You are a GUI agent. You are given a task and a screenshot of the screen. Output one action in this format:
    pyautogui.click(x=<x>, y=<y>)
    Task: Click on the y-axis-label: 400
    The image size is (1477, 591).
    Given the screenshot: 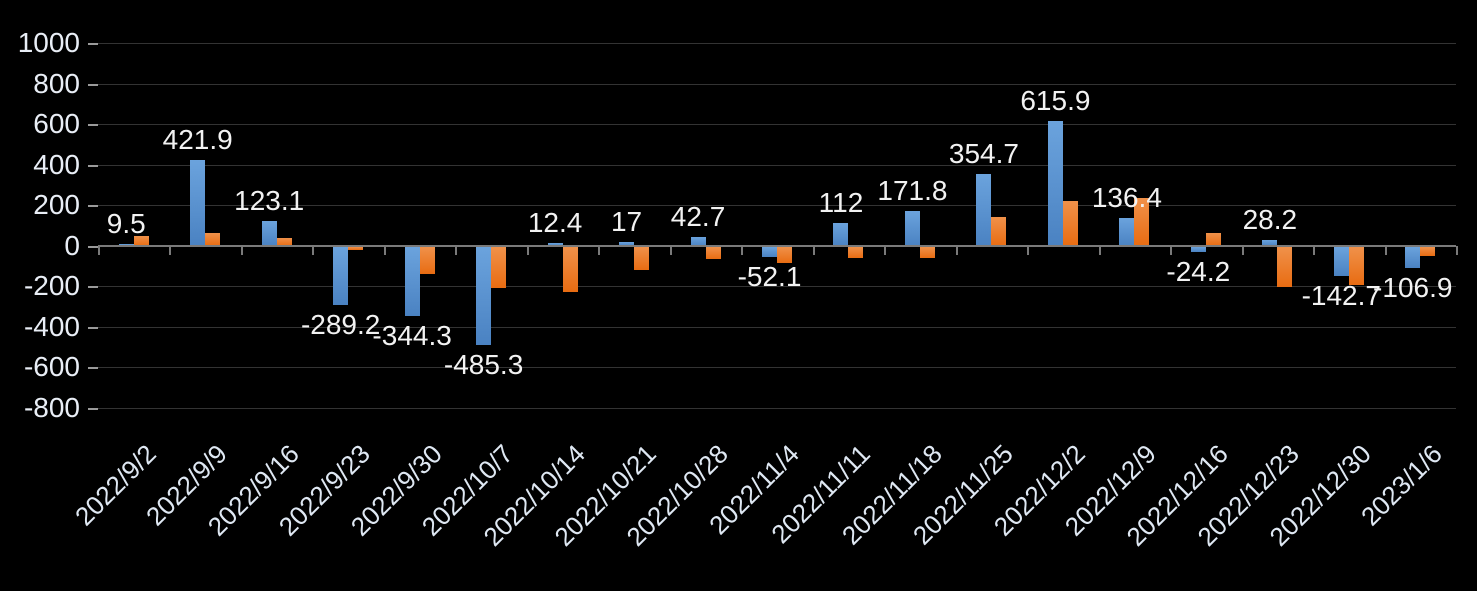 What is the action you would take?
    pyautogui.click(x=56, y=164)
    